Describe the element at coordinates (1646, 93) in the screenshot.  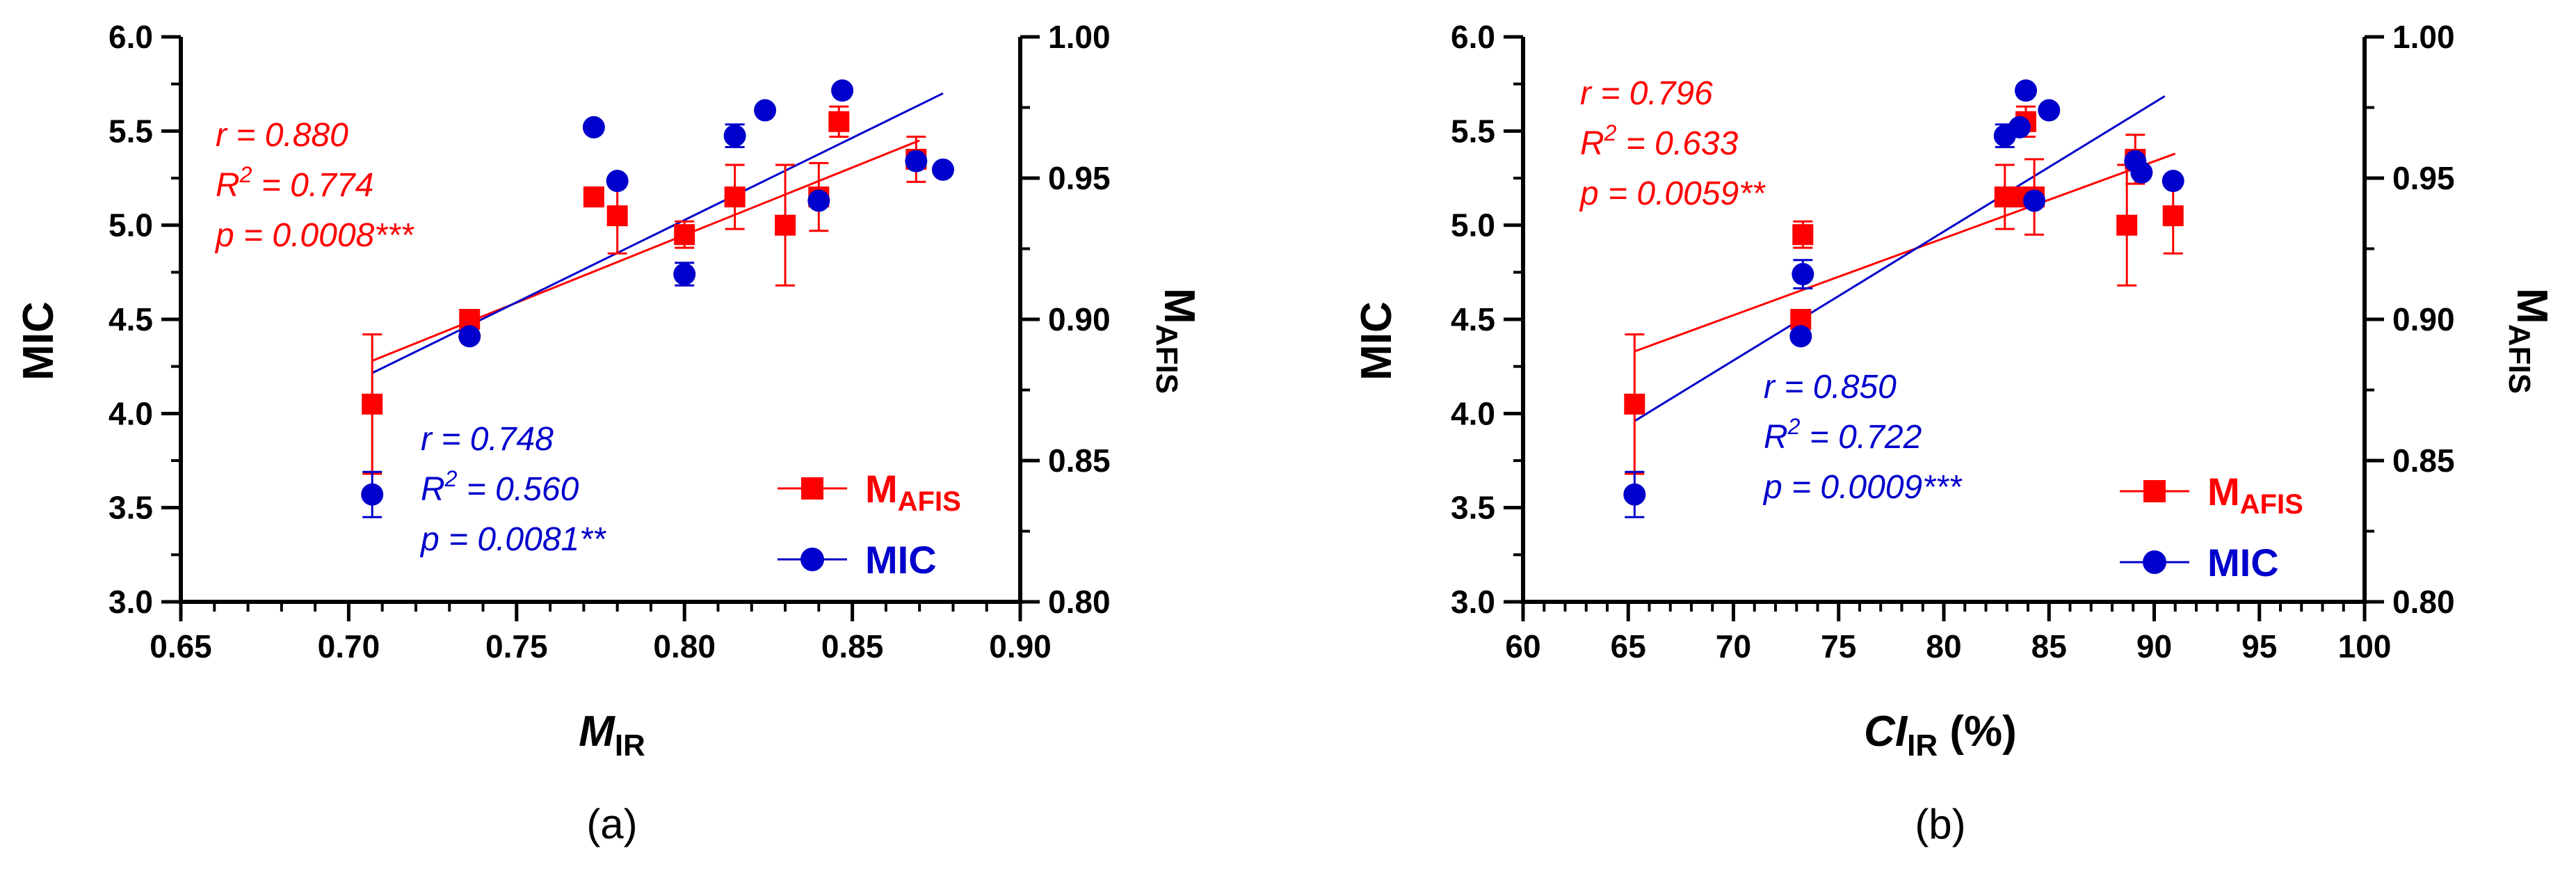
I see `panel-b-red-stat-r: r = 0.796` at that location.